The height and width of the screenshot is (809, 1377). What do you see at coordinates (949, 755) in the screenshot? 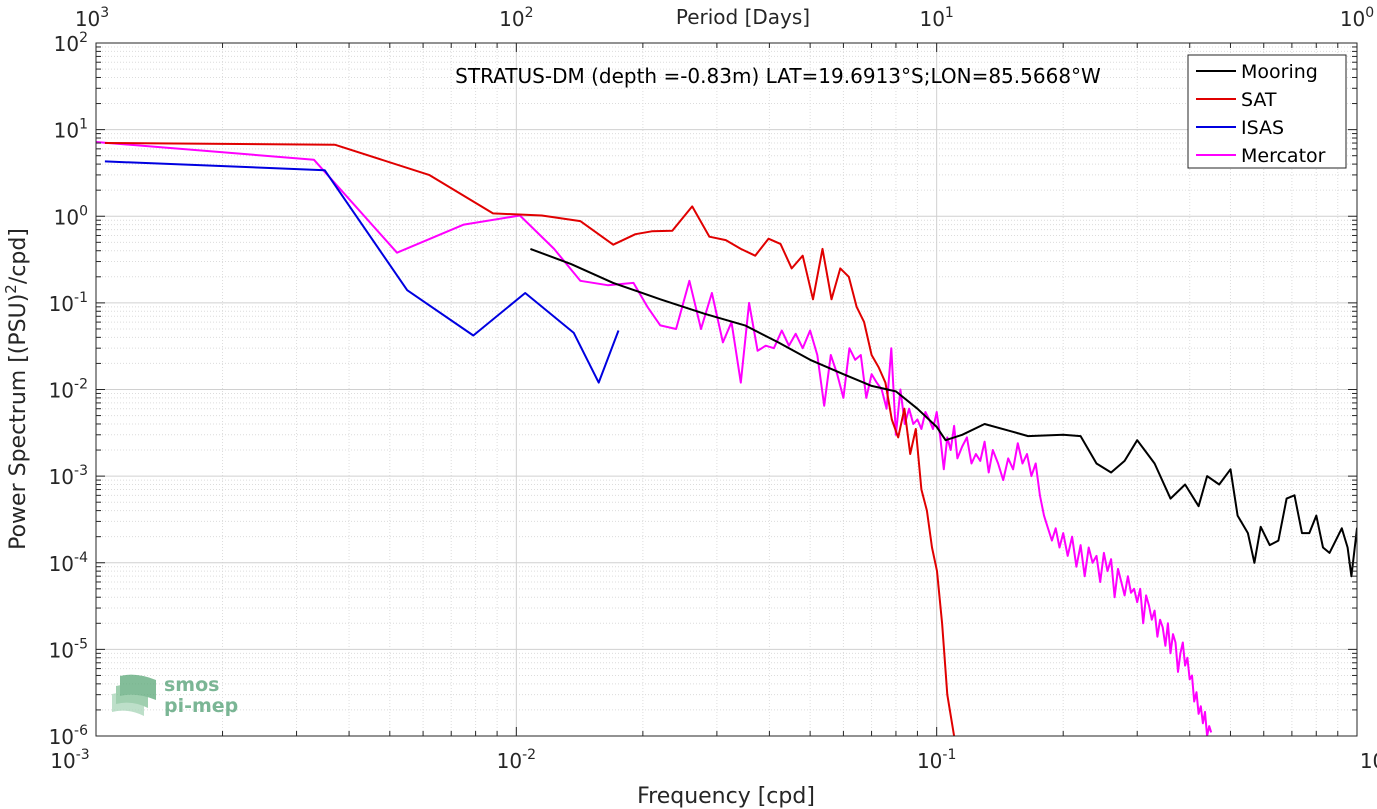
I see `x-tick-label-exponent: -1` at bounding box center [949, 755].